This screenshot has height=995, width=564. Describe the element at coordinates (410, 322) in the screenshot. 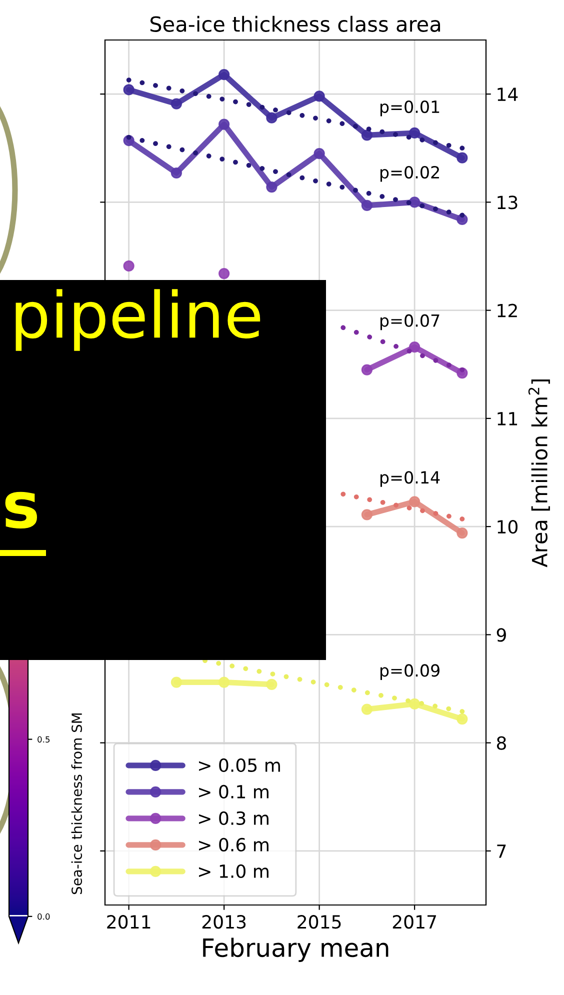

I see `annotation: p=0.07` at that location.